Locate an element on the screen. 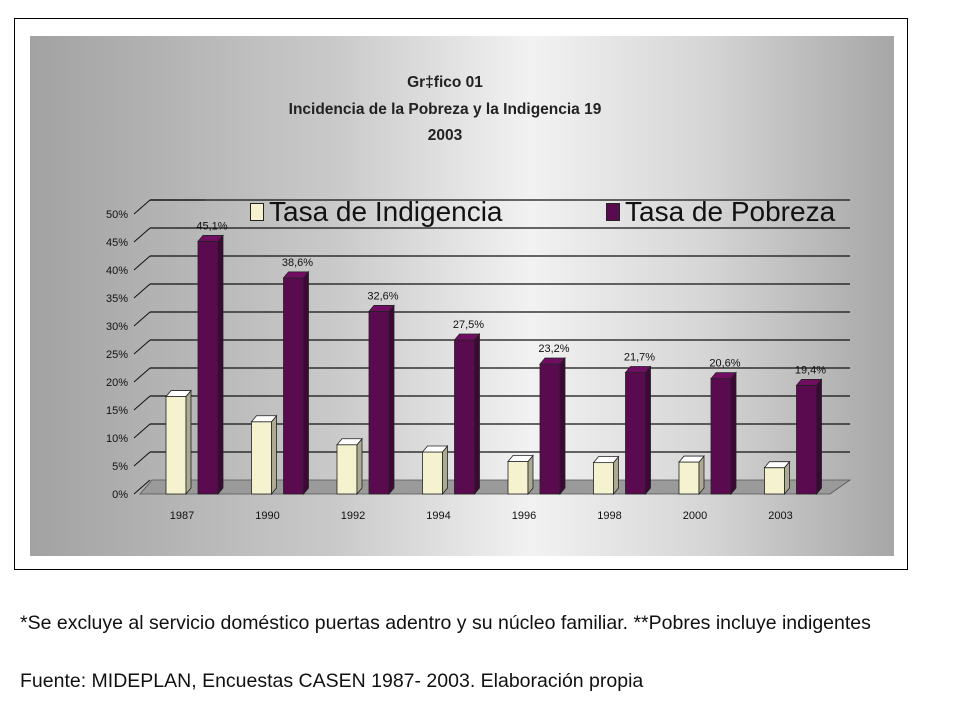 The width and height of the screenshot is (960, 720). x-tick-label: 1987 is located at coordinates (182, 516).